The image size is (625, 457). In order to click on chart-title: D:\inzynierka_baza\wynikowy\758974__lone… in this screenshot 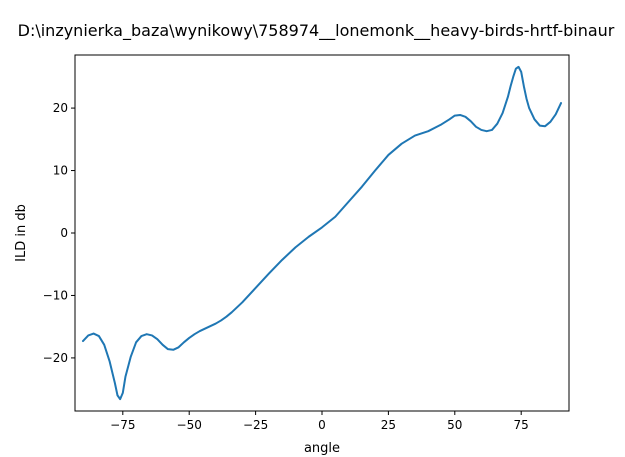, I will do `click(316, 31)`.